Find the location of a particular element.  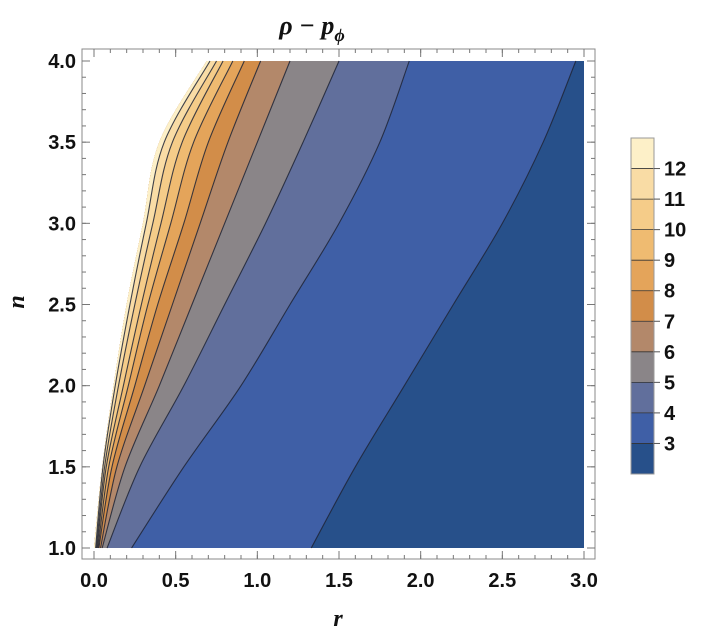

legend-label: 5 is located at coordinates (669, 383).